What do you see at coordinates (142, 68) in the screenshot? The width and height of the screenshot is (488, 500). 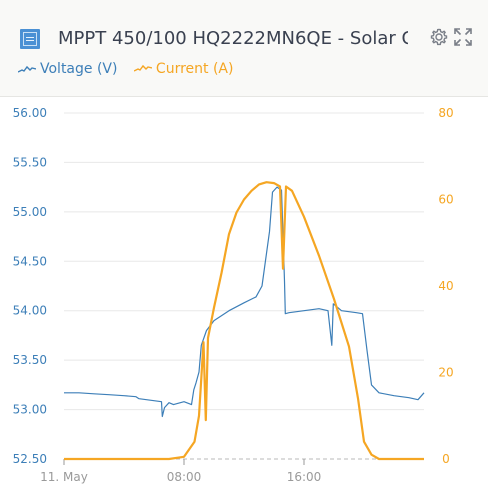 I see `current-series-icon` at bounding box center [142, 68].